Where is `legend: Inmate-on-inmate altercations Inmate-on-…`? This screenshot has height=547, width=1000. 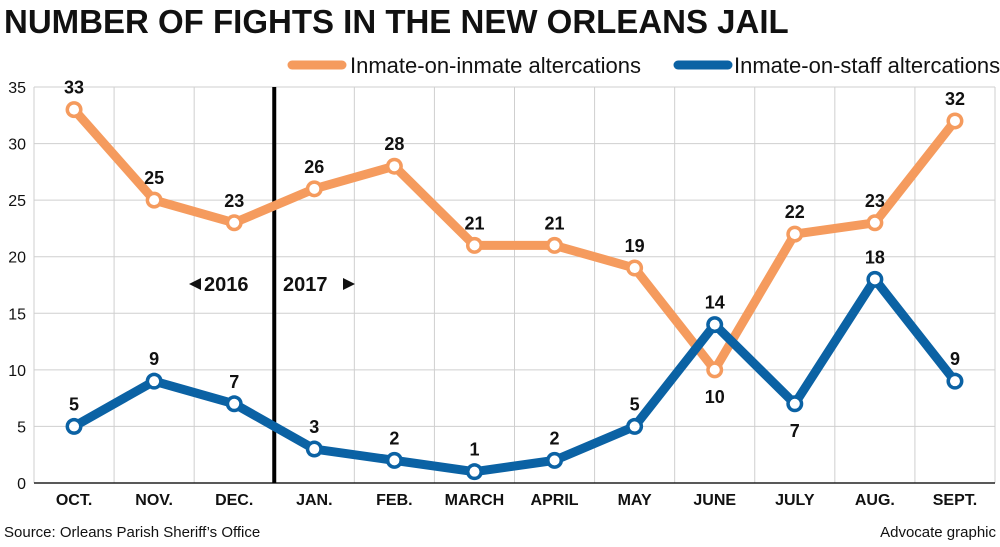 legend: Inmate-on-inmate altercations Inmate-on-… is located at coordinates (643, 65).